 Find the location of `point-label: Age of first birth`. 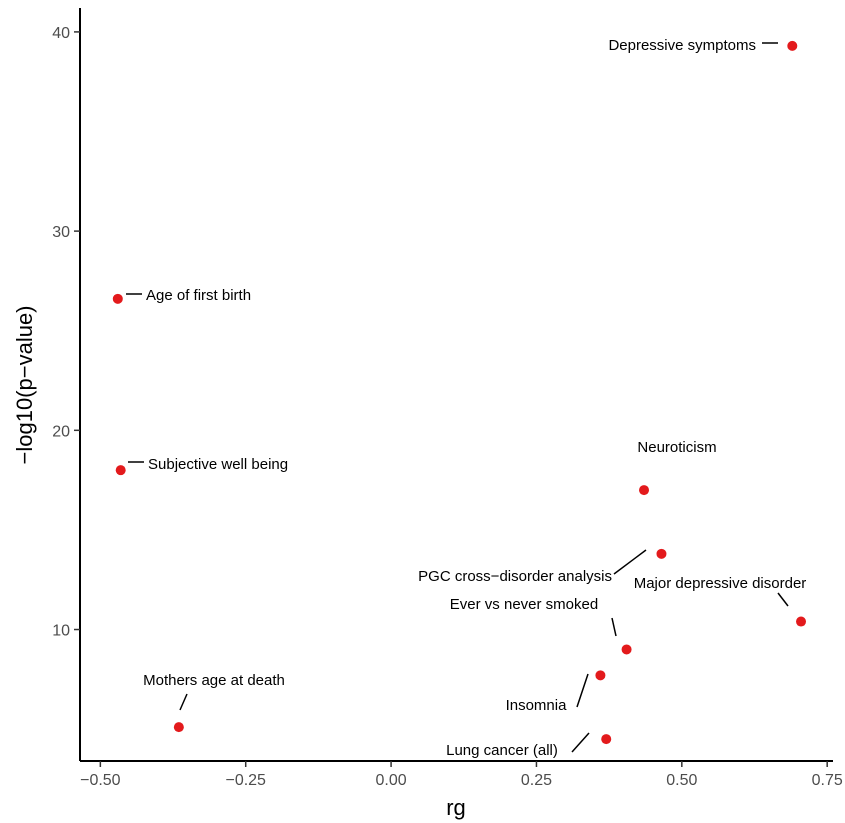

point-label: Age of first birth is located at coordinates (198, 295).